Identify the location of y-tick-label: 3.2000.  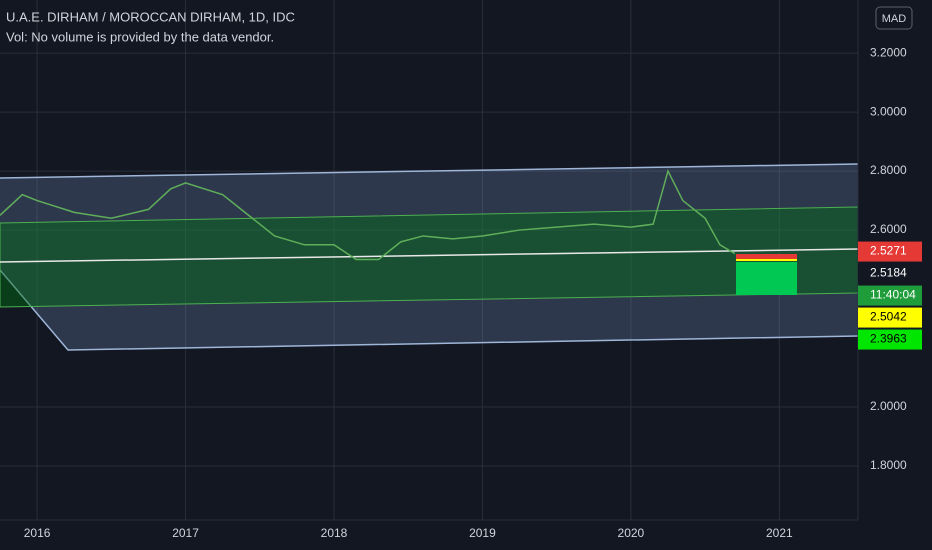
(888, 52).